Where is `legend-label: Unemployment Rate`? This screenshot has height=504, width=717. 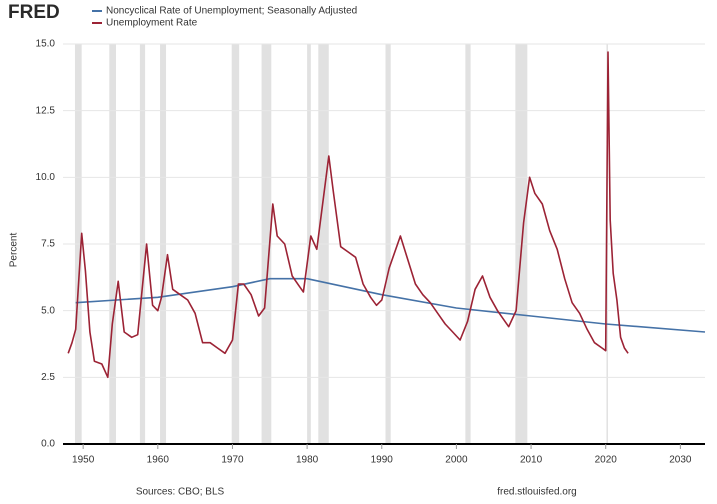
legend-label: Unemployment Rate is located at coordinates (152, 23).